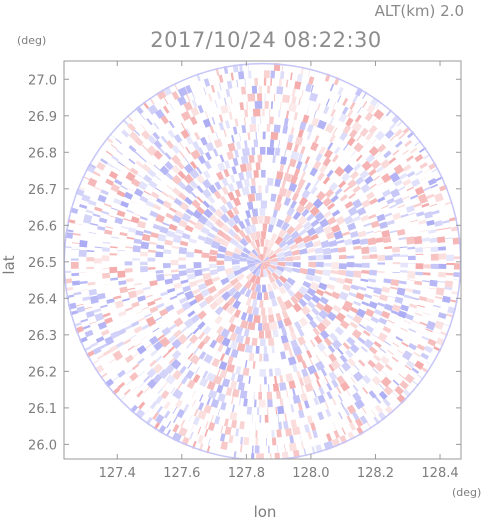 The height and width of the screenshot is (521, 491). I want to click on x-tick-label: 127.8, so click(246, 473).